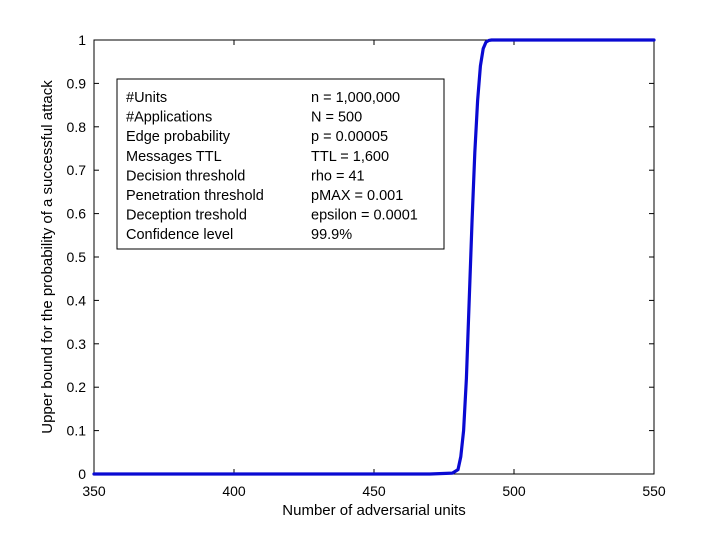 This screenshot has width=723, height=533. What do you see at coordinates (350, 157) in the screenshot?
I see `annotation-value: TTL = 1,600` at bounding box center [350, 157].